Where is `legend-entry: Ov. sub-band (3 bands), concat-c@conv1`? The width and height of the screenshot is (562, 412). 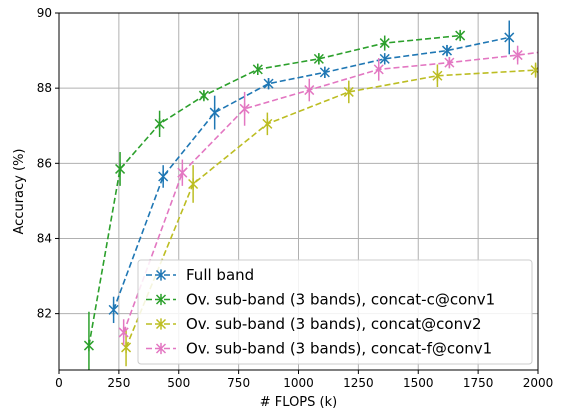 legend-entry: Ov. sub-band (3 bands), concat-c@conv1 is located at coordinates (320, 300).